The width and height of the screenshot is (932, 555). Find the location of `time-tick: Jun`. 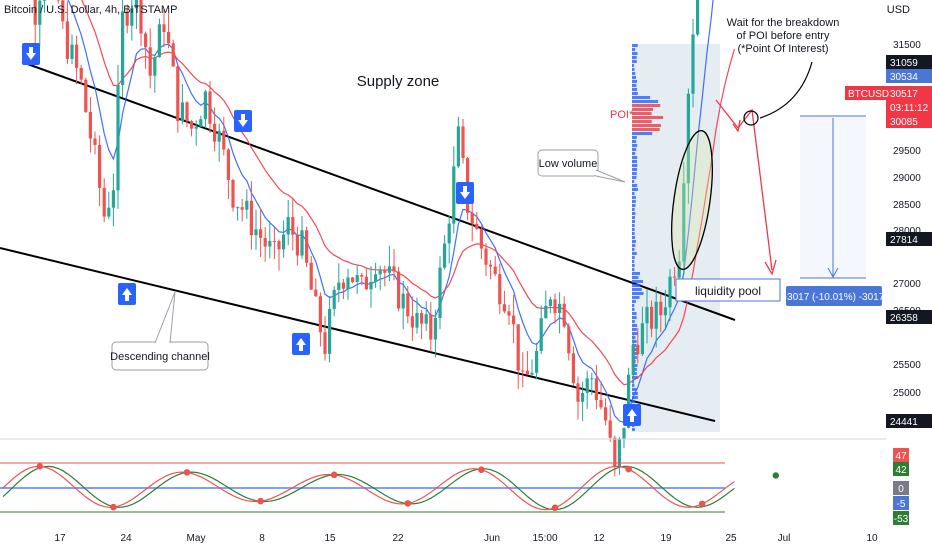

time-tick: Jun is located at coordinates (492, 538).